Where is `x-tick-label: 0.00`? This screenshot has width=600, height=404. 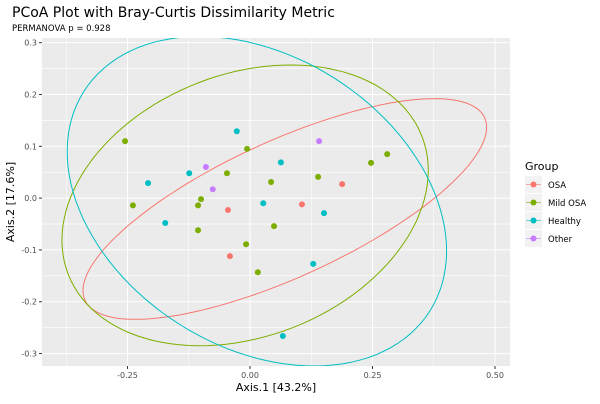 x-tick-label: 0.00 is located at coordinates (250, 375).